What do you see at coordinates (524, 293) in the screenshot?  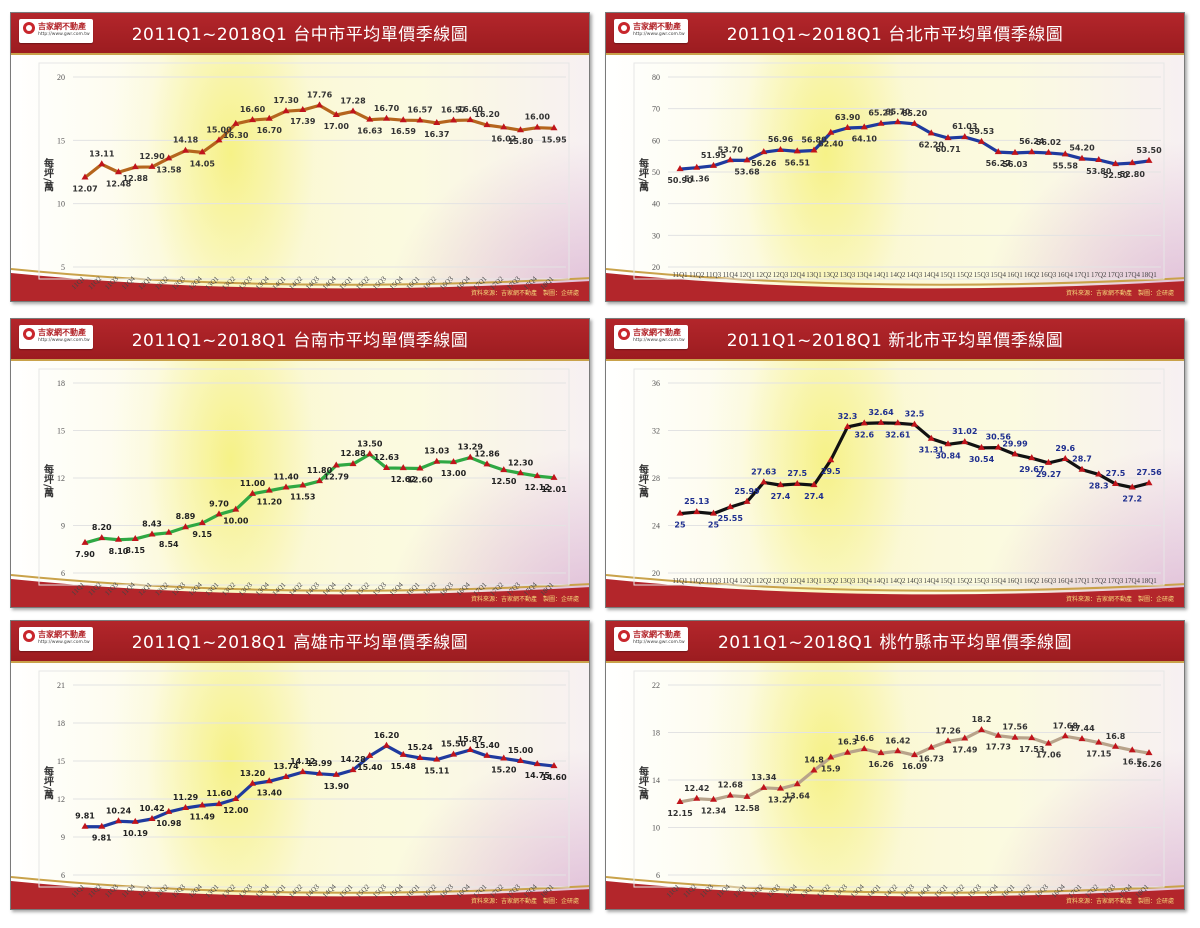 I see `source-footer: 資料來源：吉家網不動產 製圖：企研處` at bounding box center [524, 293].